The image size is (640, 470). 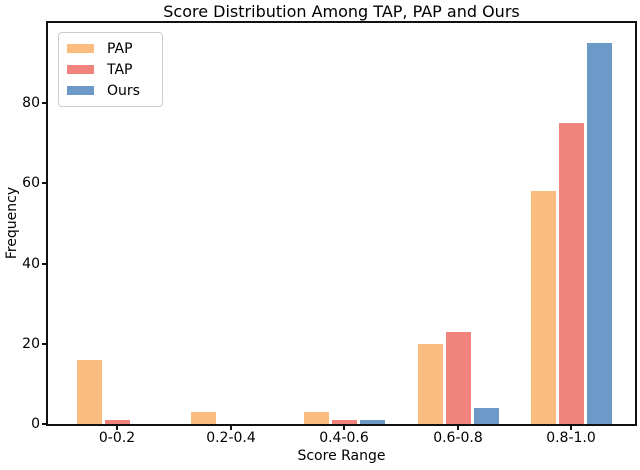 I want to click on legend-label-pap: PAP, so click(x=120, y=48).